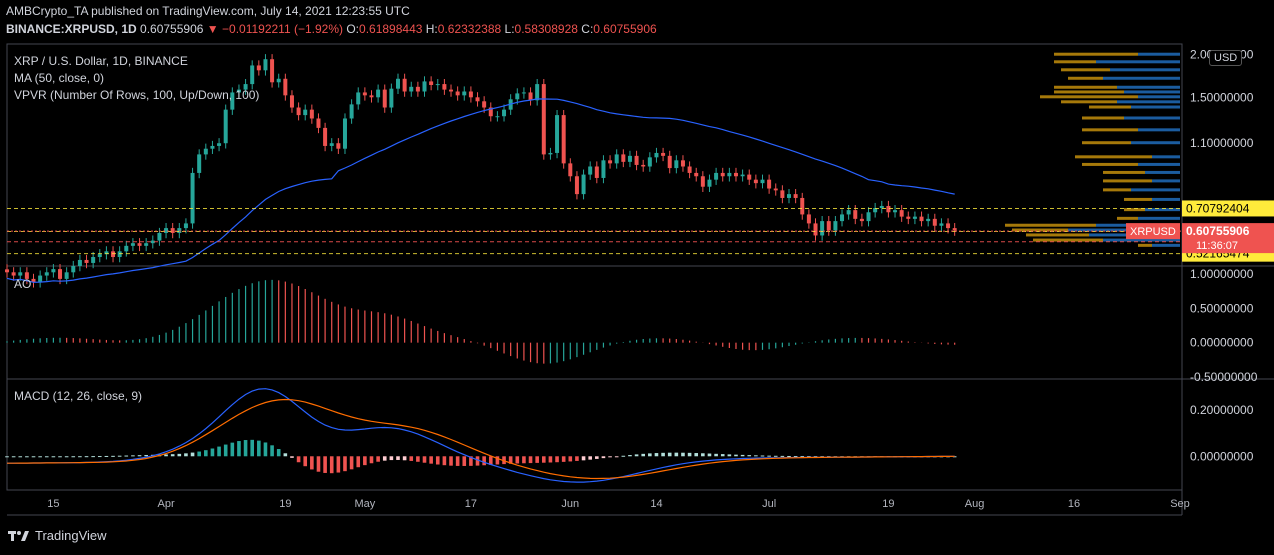  Describe the element at coordinates (59, 78) in the screenshot. I see `ma-legend: MA (50, close, 0)` at that location.